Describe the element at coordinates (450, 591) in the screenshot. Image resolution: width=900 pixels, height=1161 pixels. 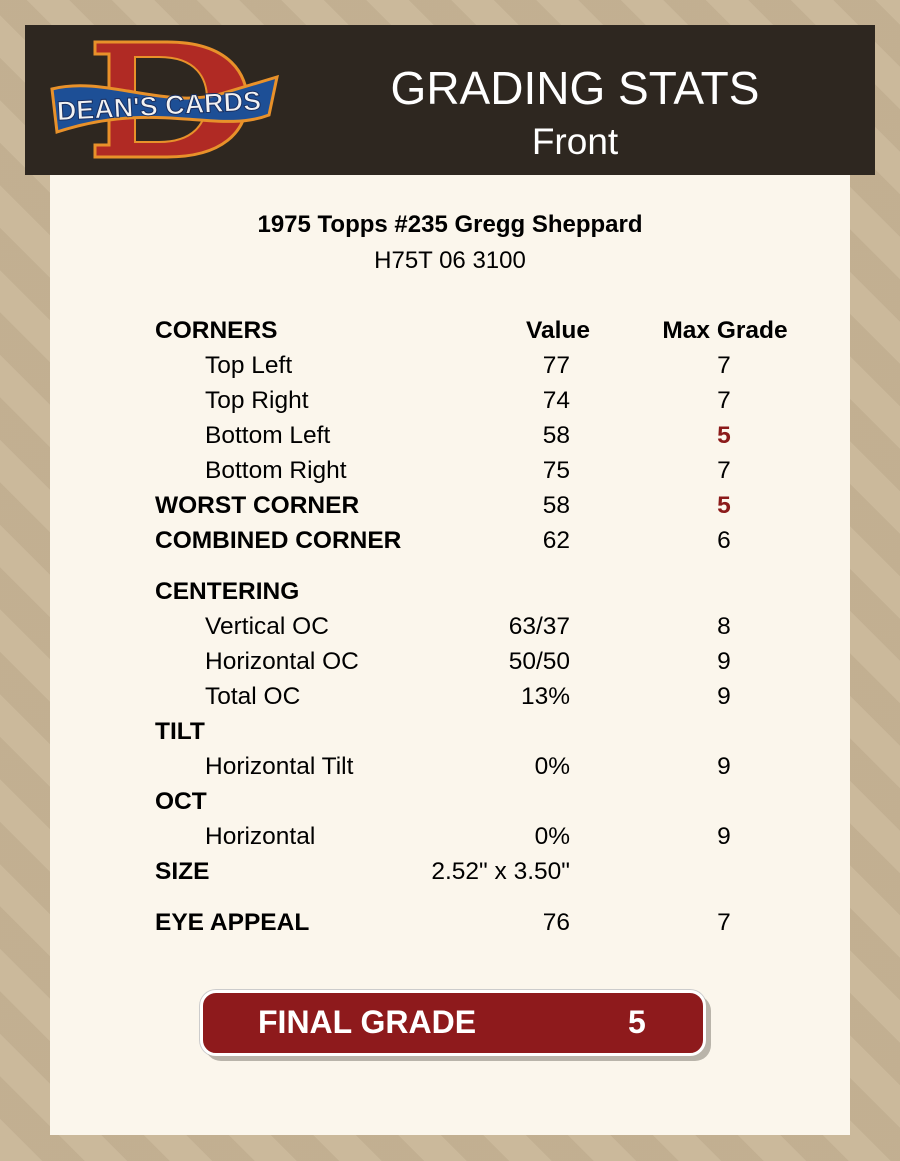
I see `section-centering: CENTERING` at that location.